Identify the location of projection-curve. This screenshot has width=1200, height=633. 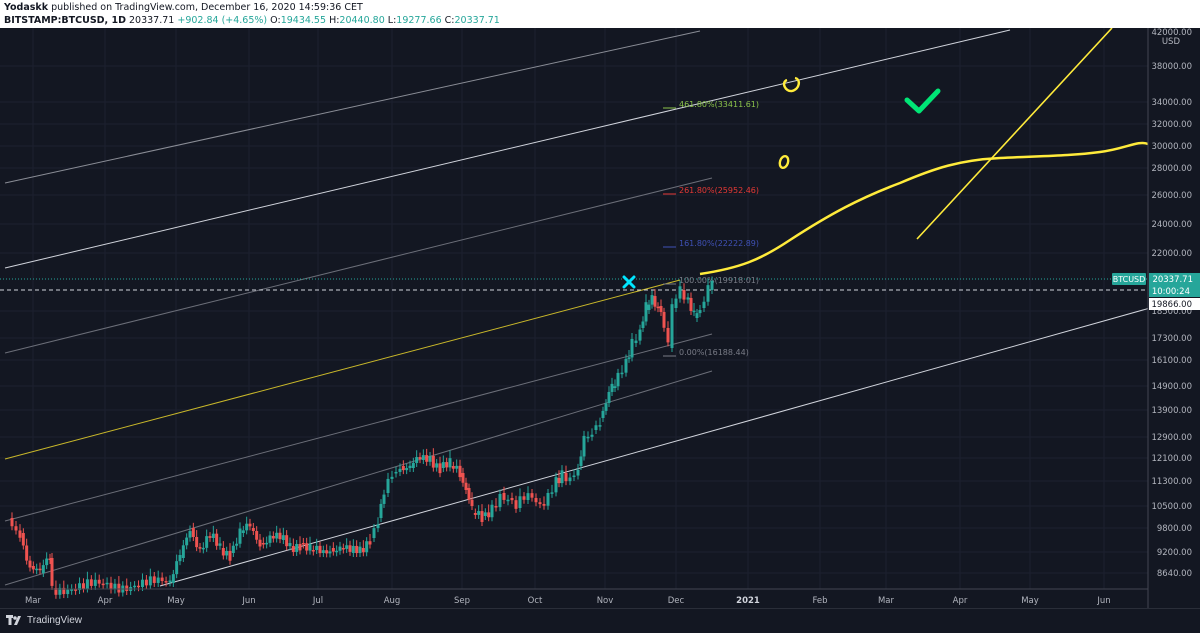
(924, 208).